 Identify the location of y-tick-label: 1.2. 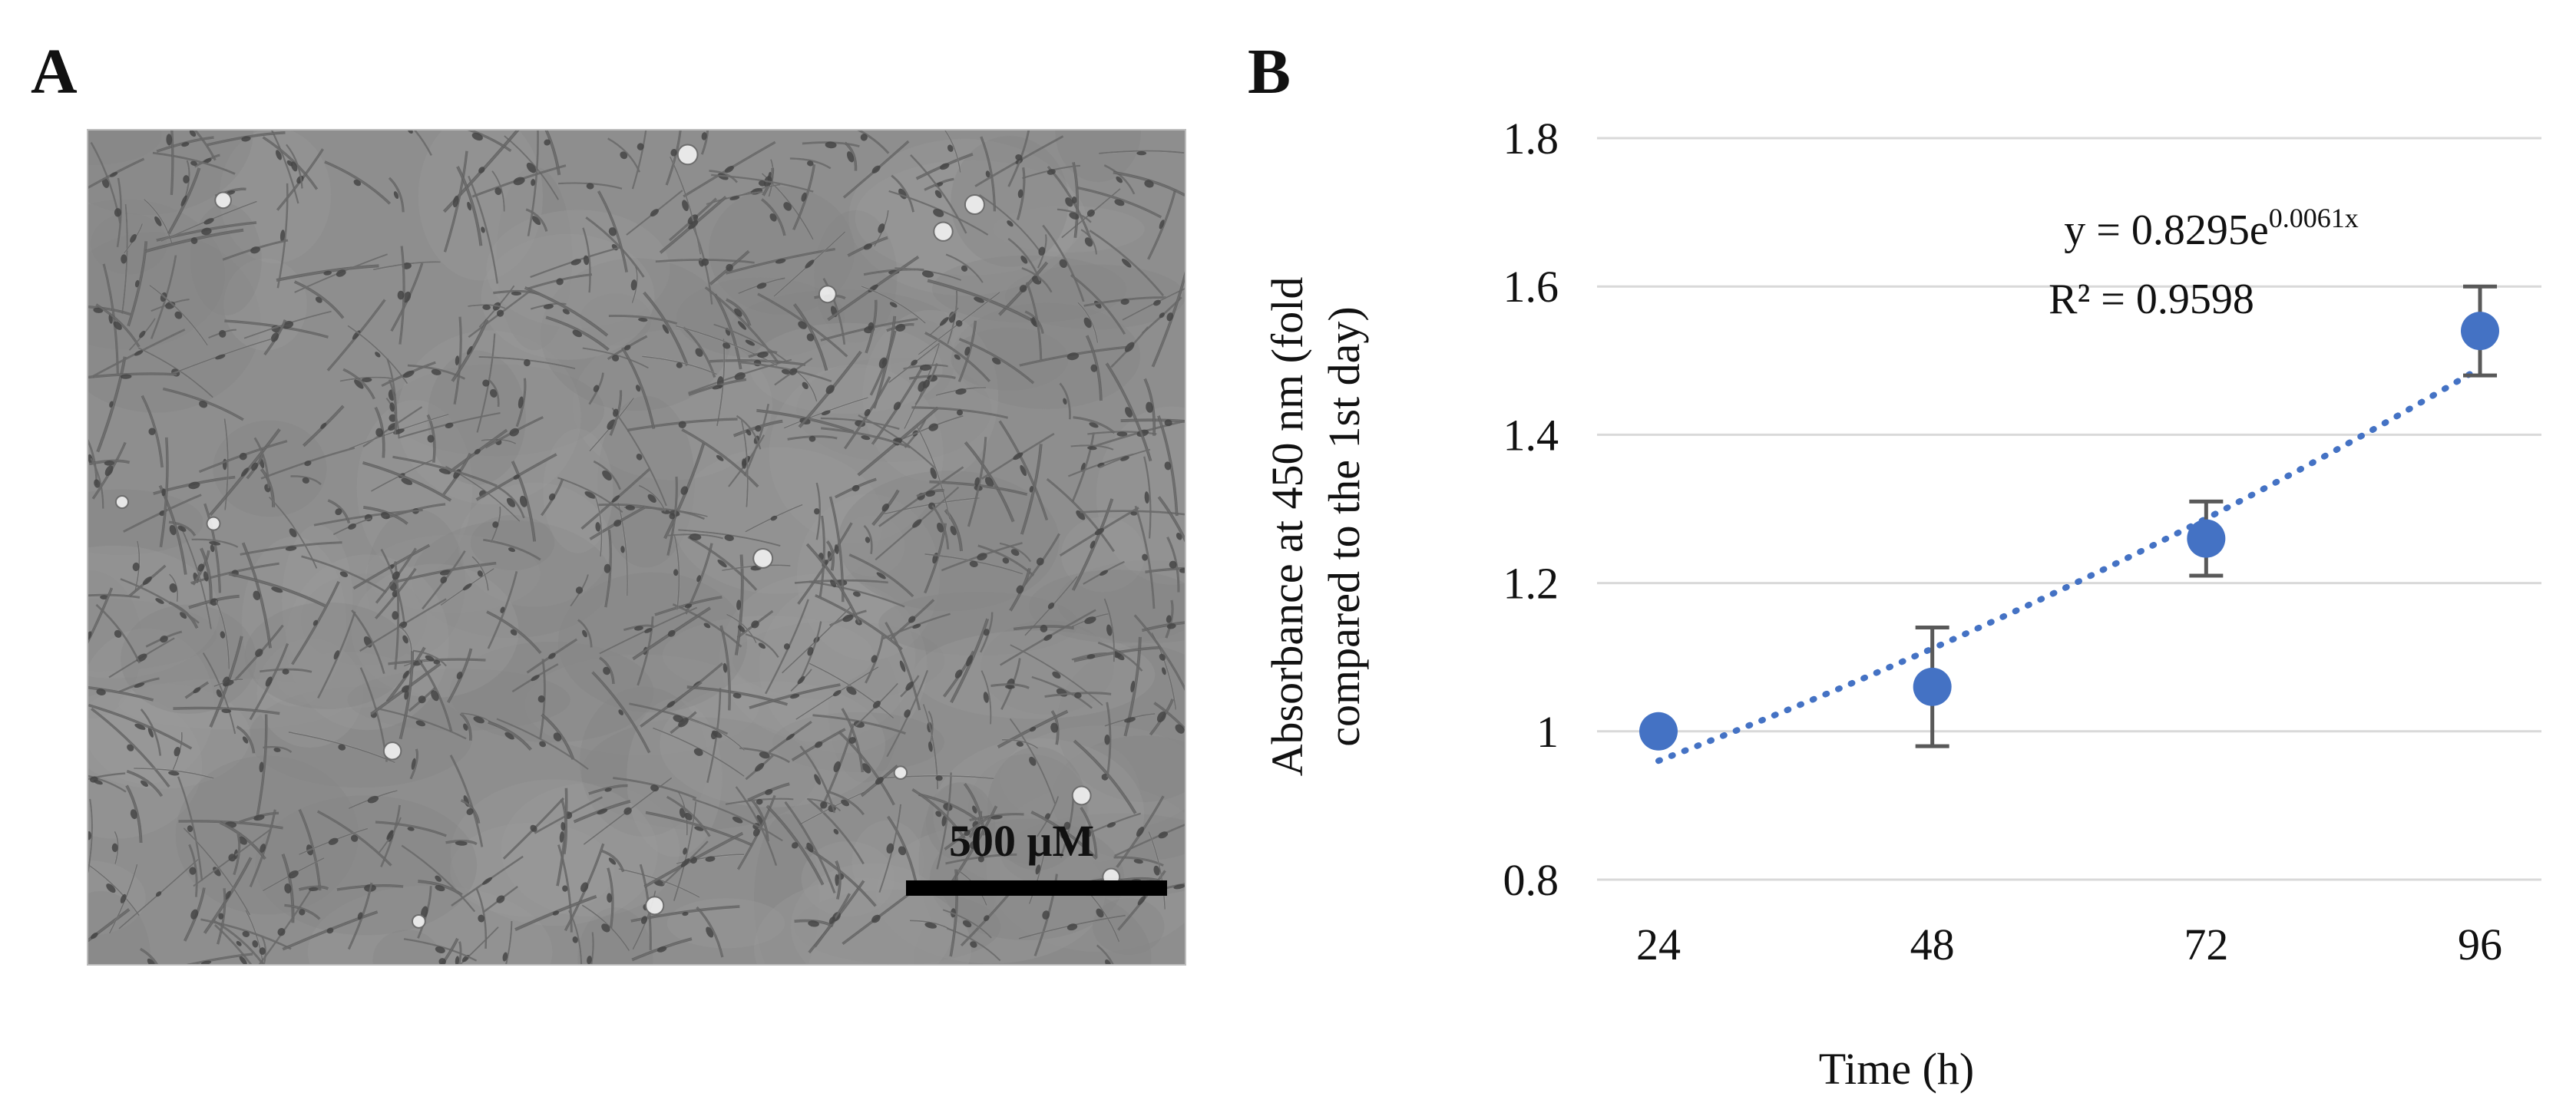
(1531, 584).